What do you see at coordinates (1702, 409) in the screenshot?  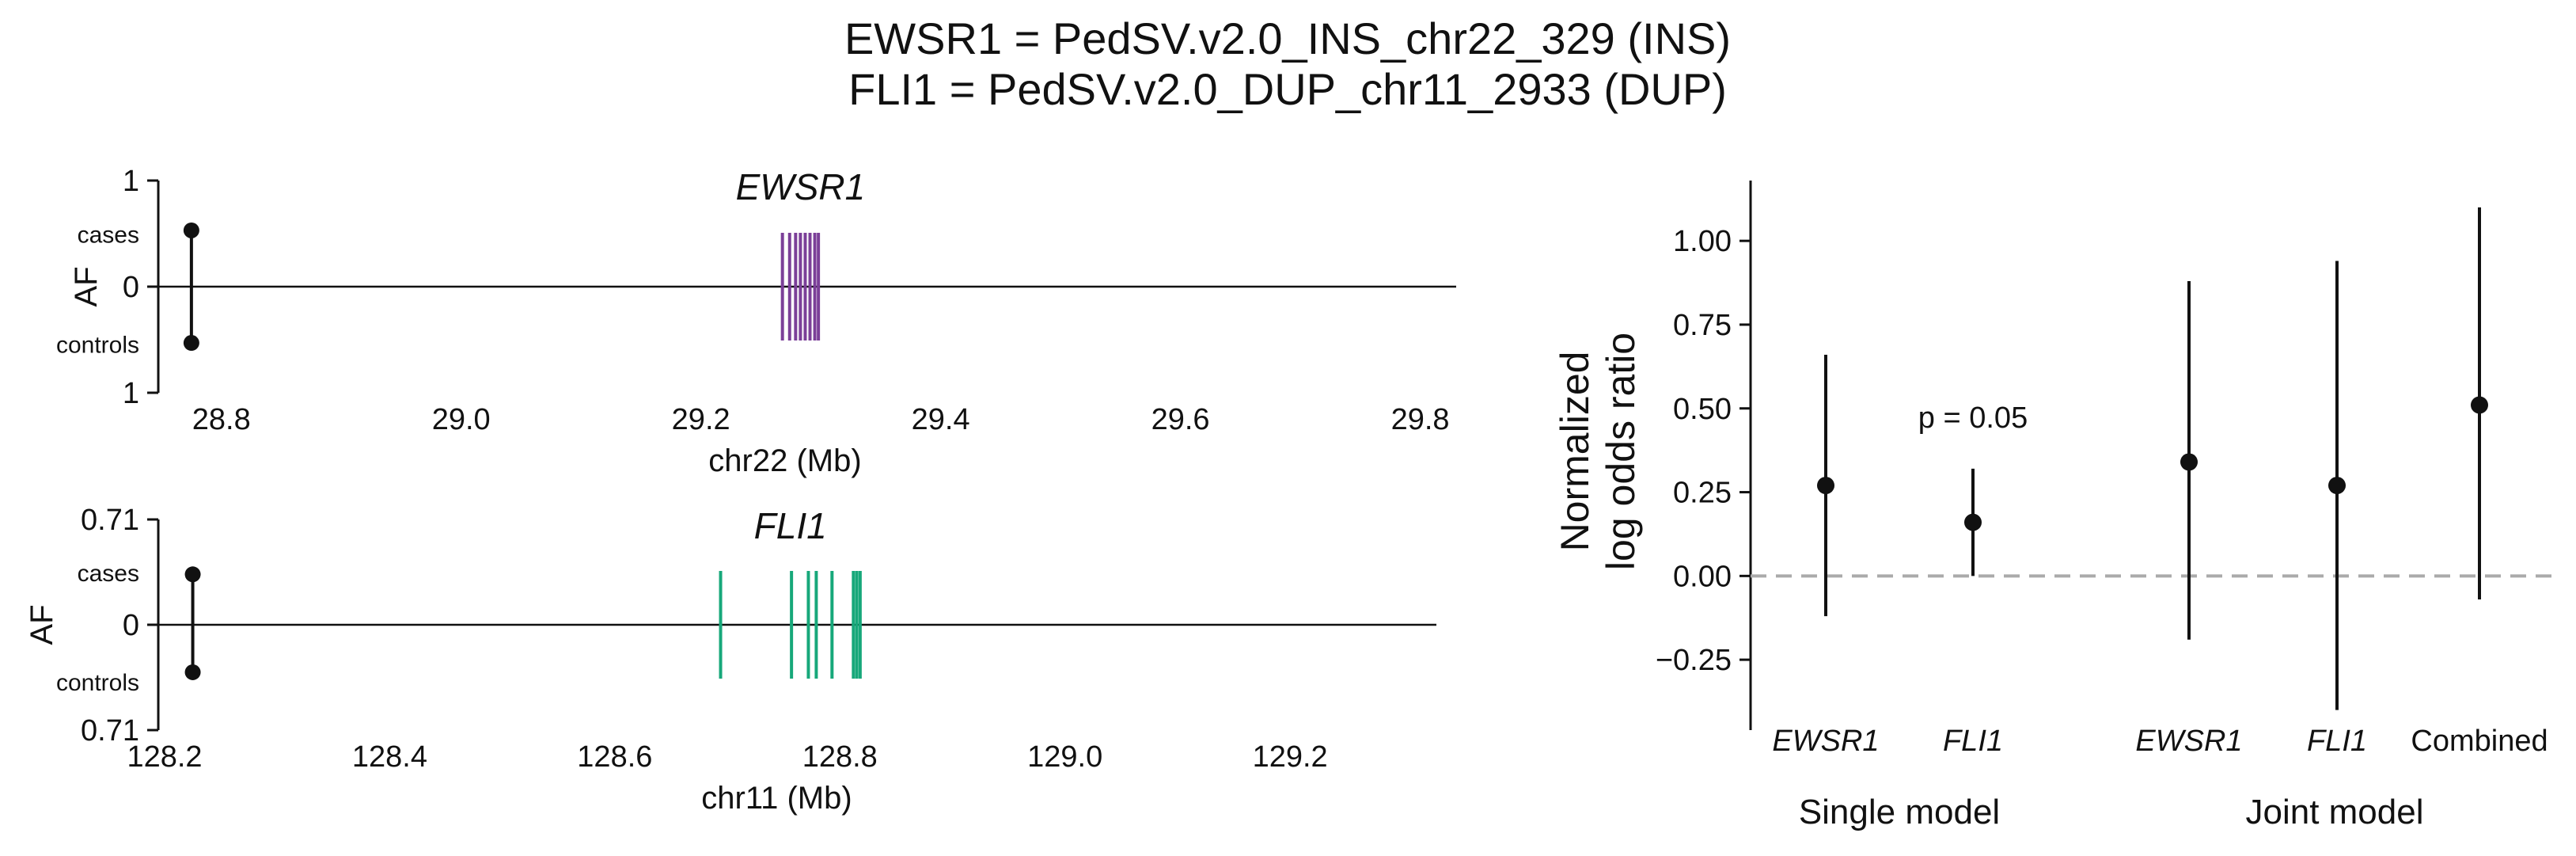 I see `y-tick-label: 0.50` at bounding box center [1702, 409].